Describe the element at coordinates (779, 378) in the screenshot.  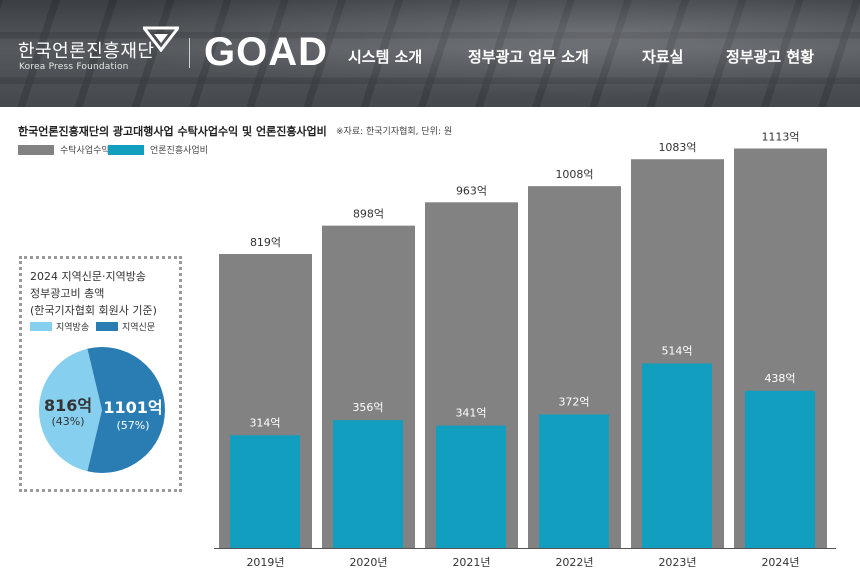
I see `bar-label-promotion-5: 438억` at that location.